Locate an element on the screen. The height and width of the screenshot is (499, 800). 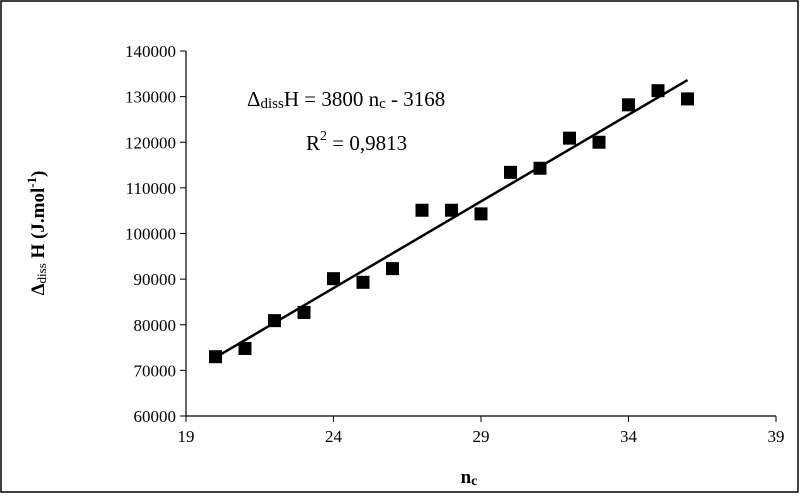
y-tick-label: 140000 is located at coordinates (150, 51).